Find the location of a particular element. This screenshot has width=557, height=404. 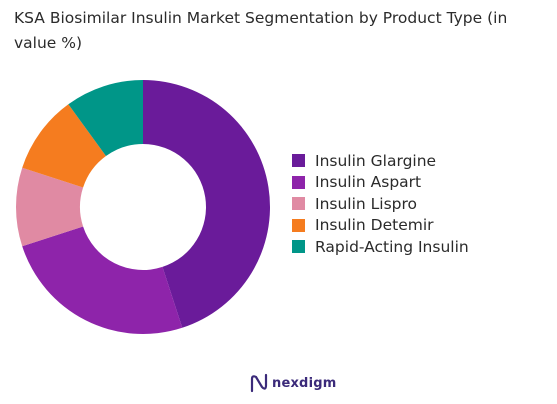

legend-label: Rapid-Acting Insulin is located at coordinates (392, 246).